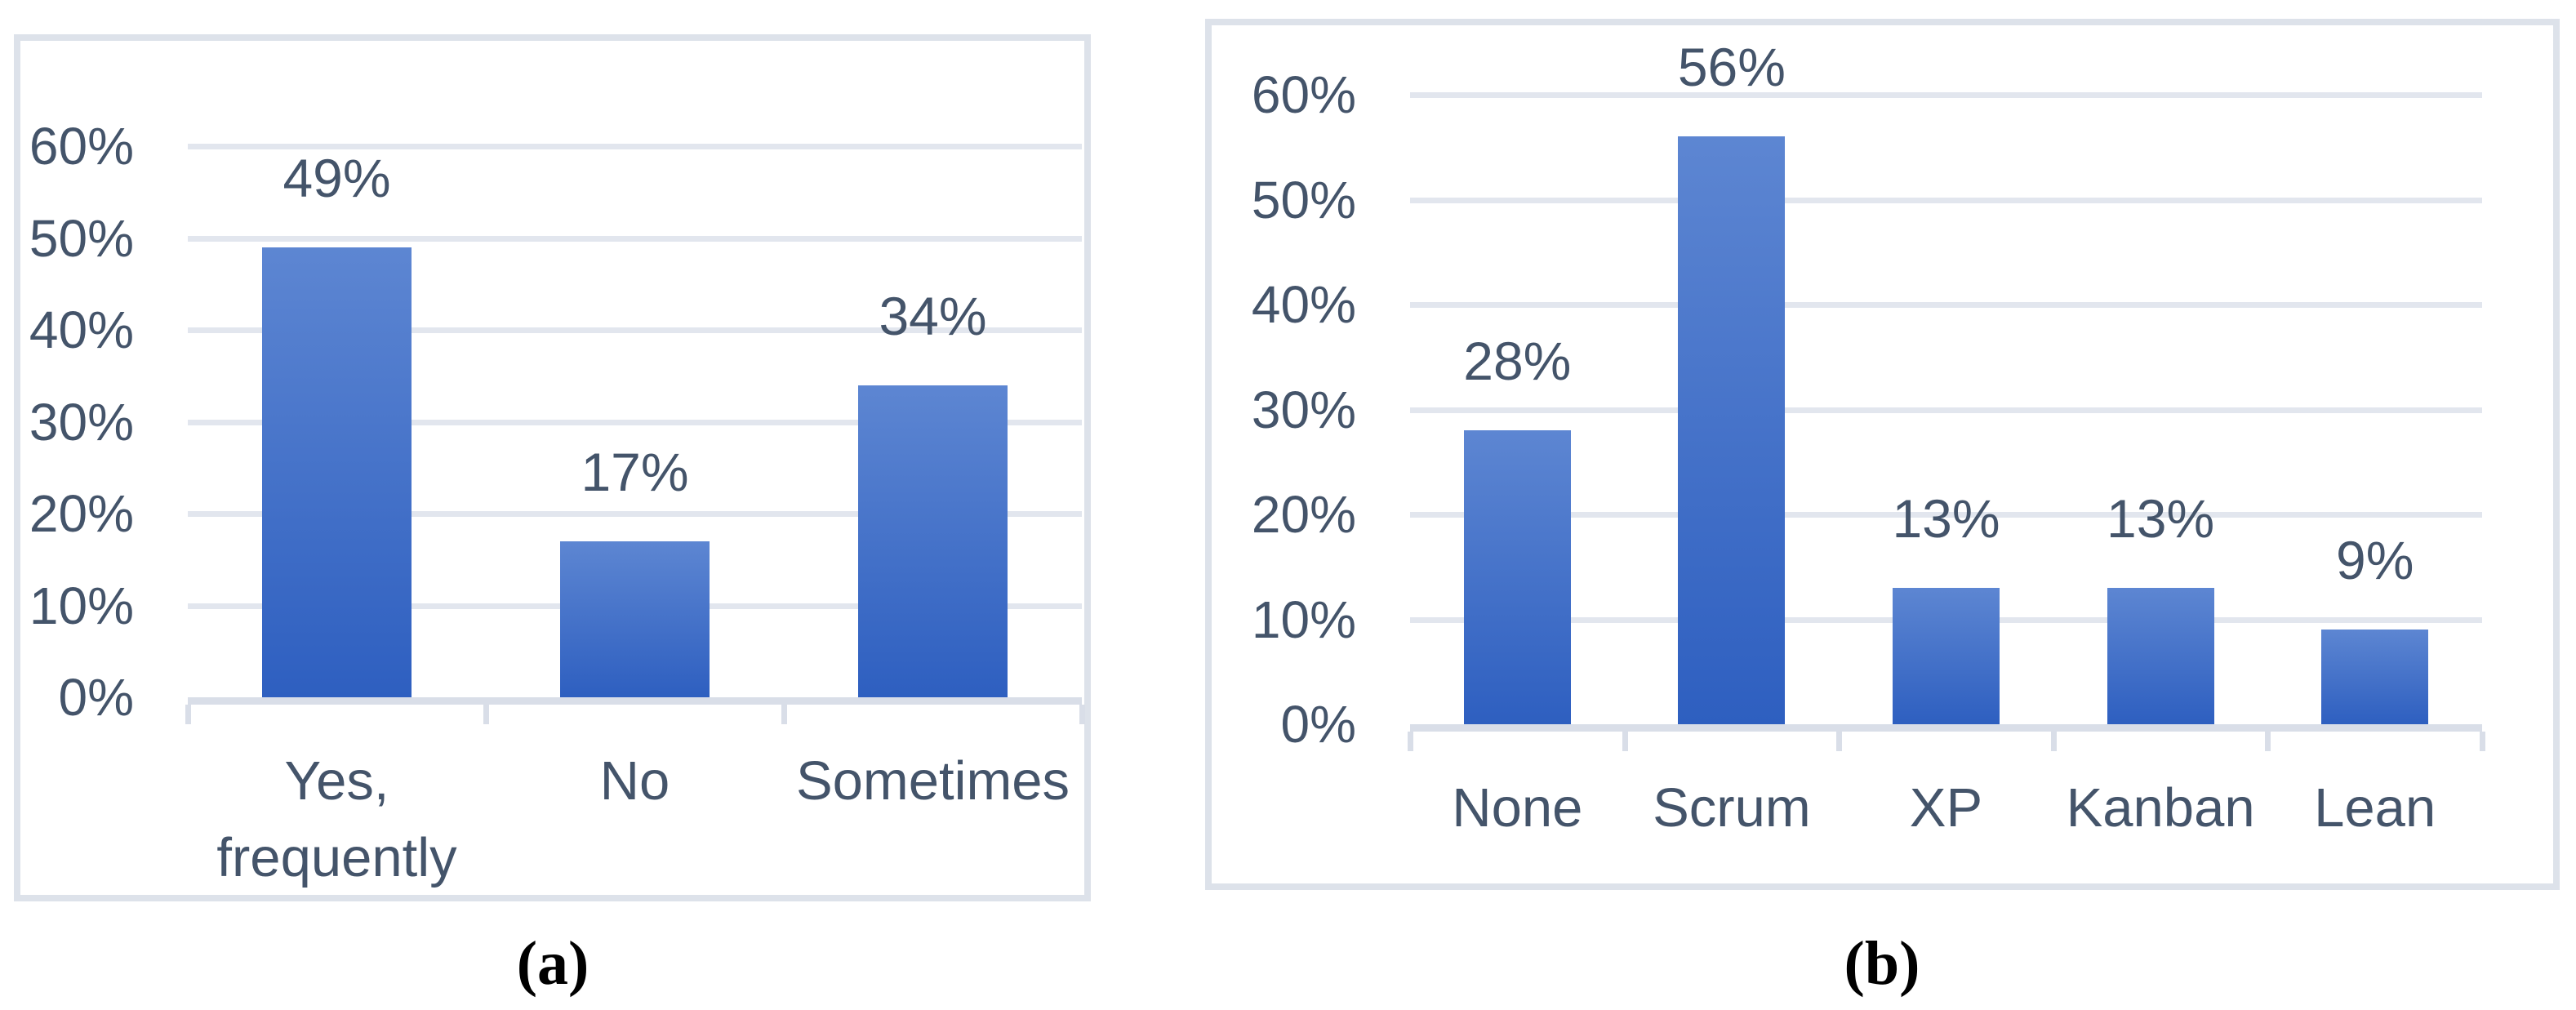 Image resolution: width=2576 pixels, height=1010 pixels. Describe the element at coordinates (635, 701) in the screenshot. I see `x-axis-line-a` at that location.